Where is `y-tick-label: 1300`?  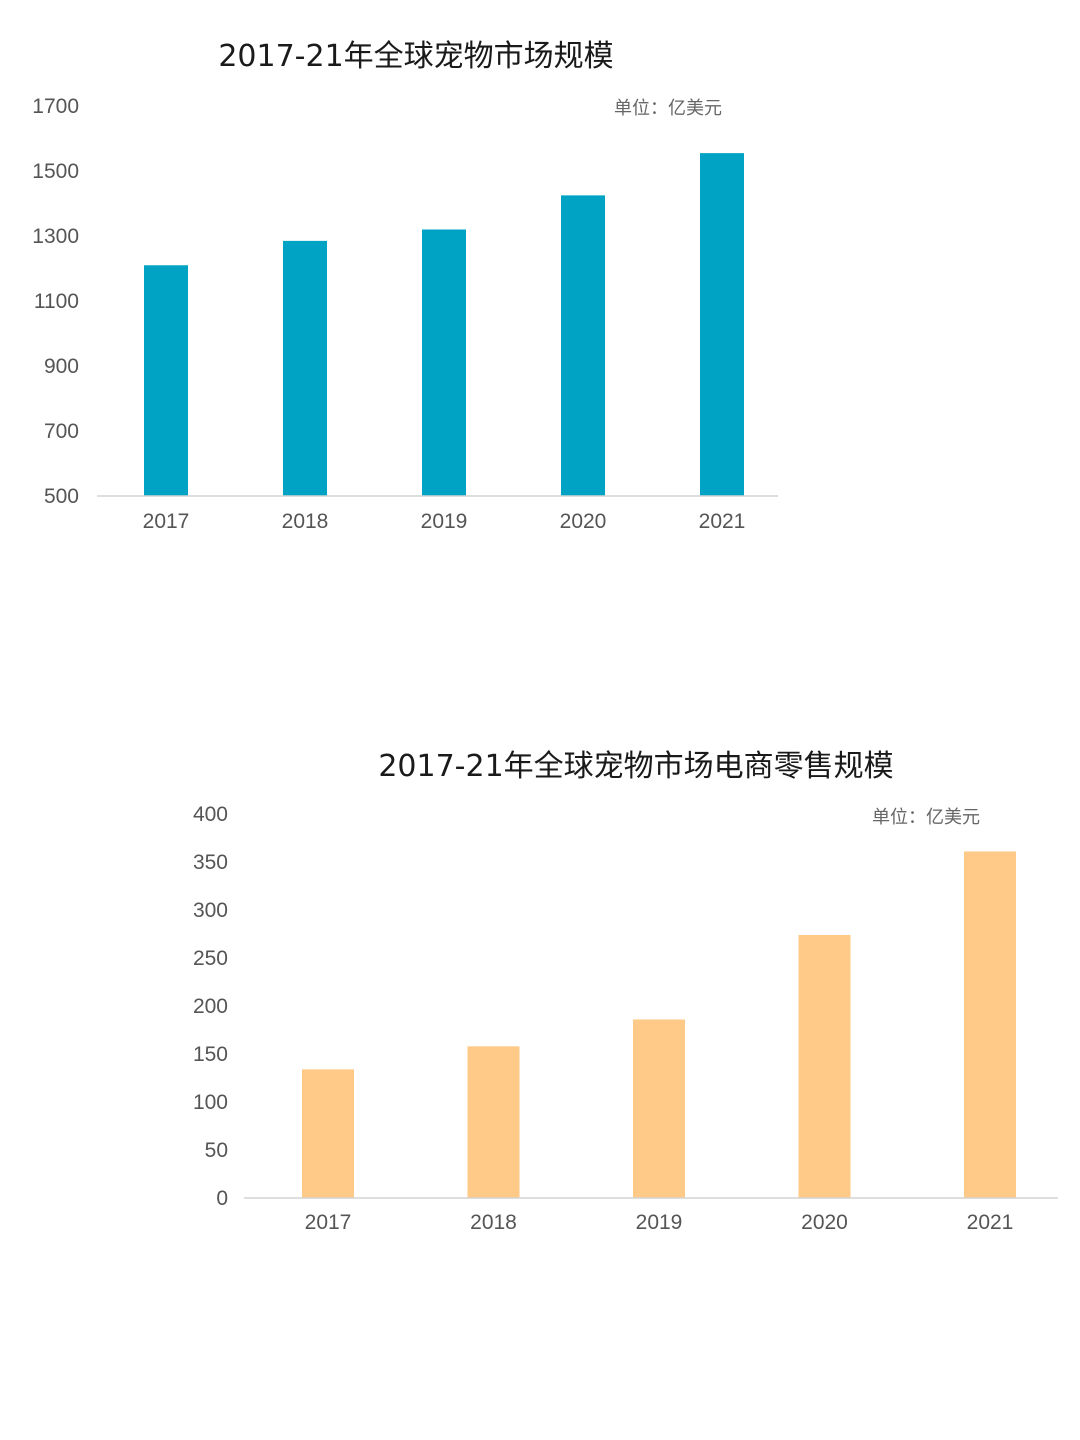 y-tick-label: 1300 is located at coordinates (55, 236).